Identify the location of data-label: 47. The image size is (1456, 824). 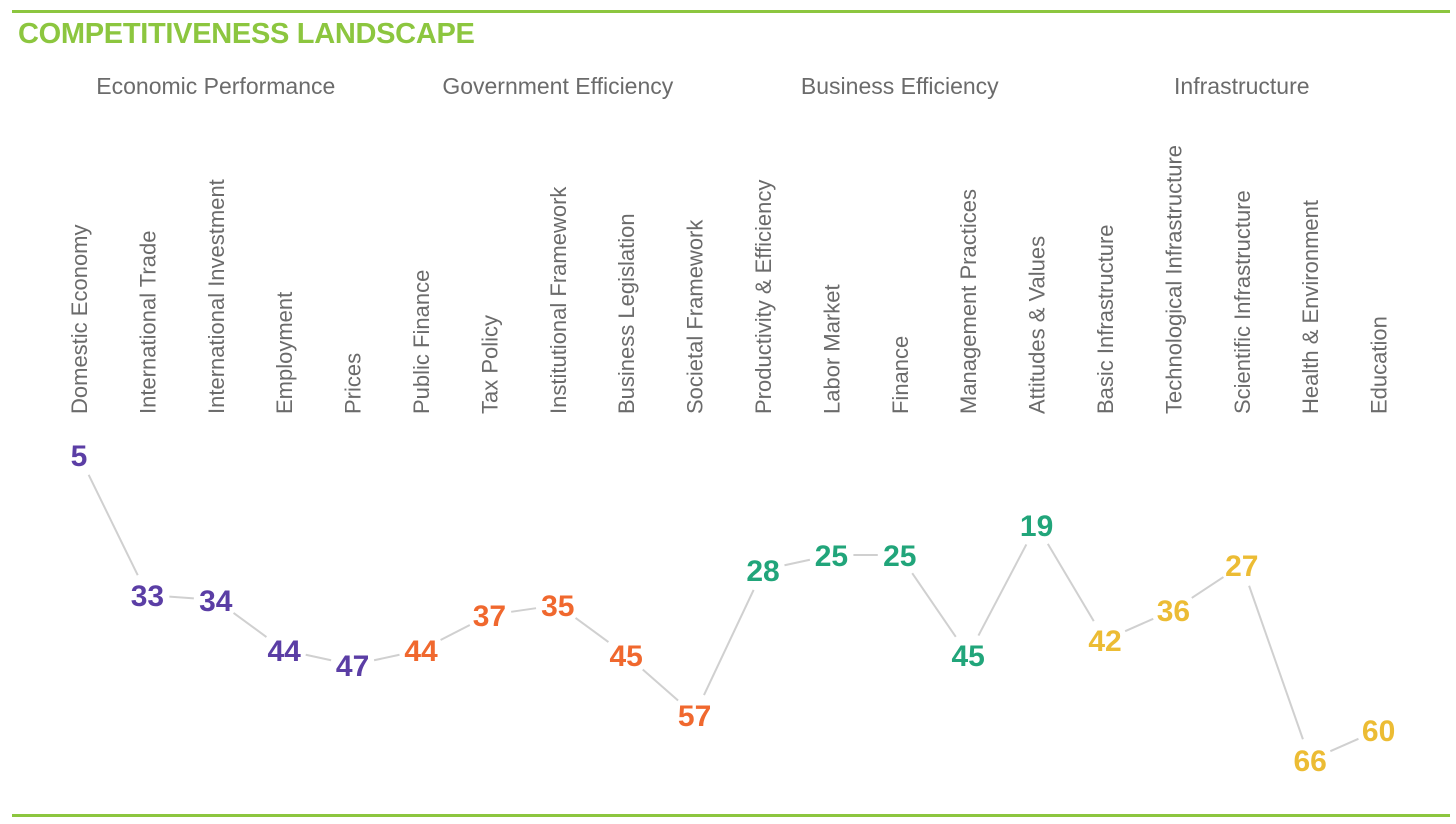
(352, 666).